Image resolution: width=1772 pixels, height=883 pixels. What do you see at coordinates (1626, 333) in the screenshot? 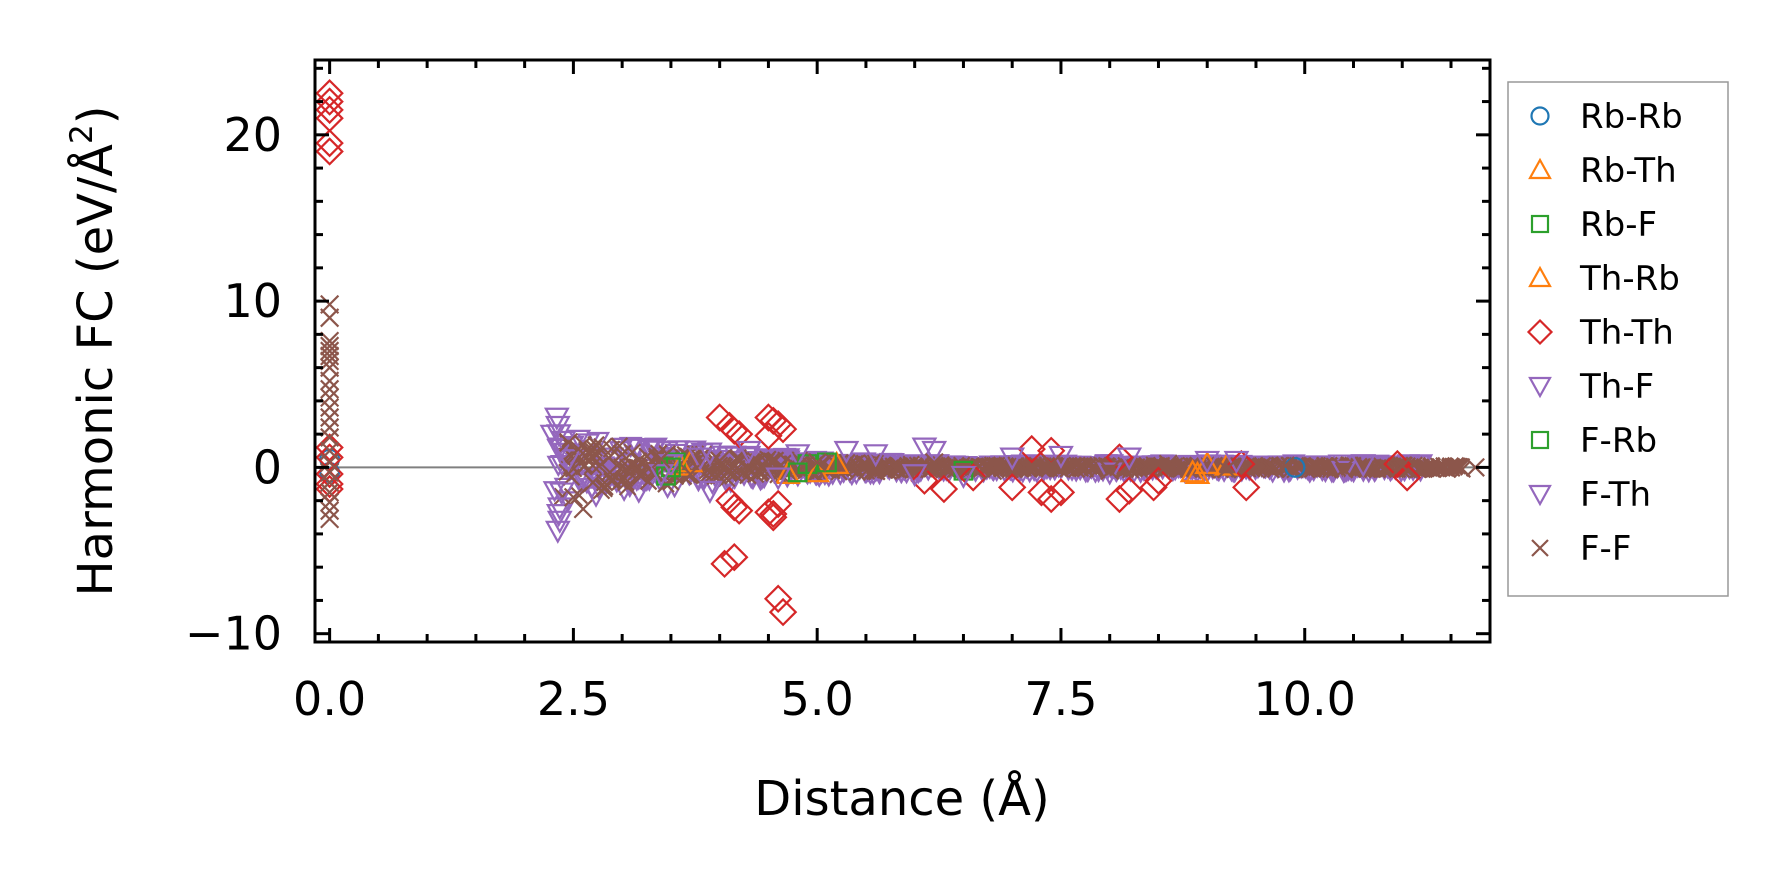
I see `legend-label: Th-Th` at bounding box center [1626, 333].